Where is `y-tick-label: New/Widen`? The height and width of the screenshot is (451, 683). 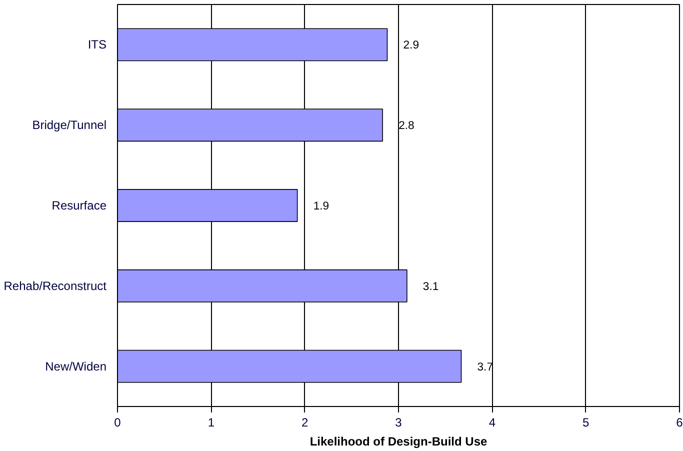
y-tick-label: New/Widen is located at coordinates (76, 366).